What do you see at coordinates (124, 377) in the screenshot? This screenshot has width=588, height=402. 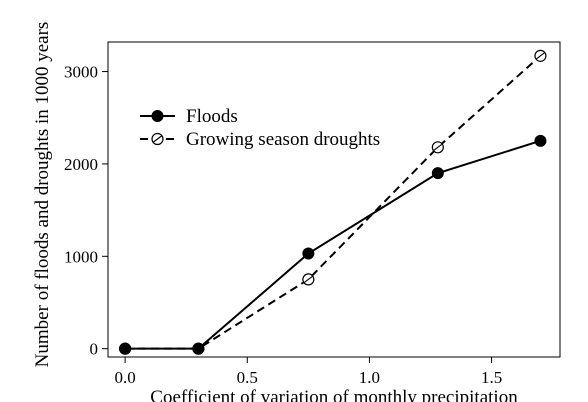 I see `x-tick-label: 0.0` at bounding box center [124, 377].